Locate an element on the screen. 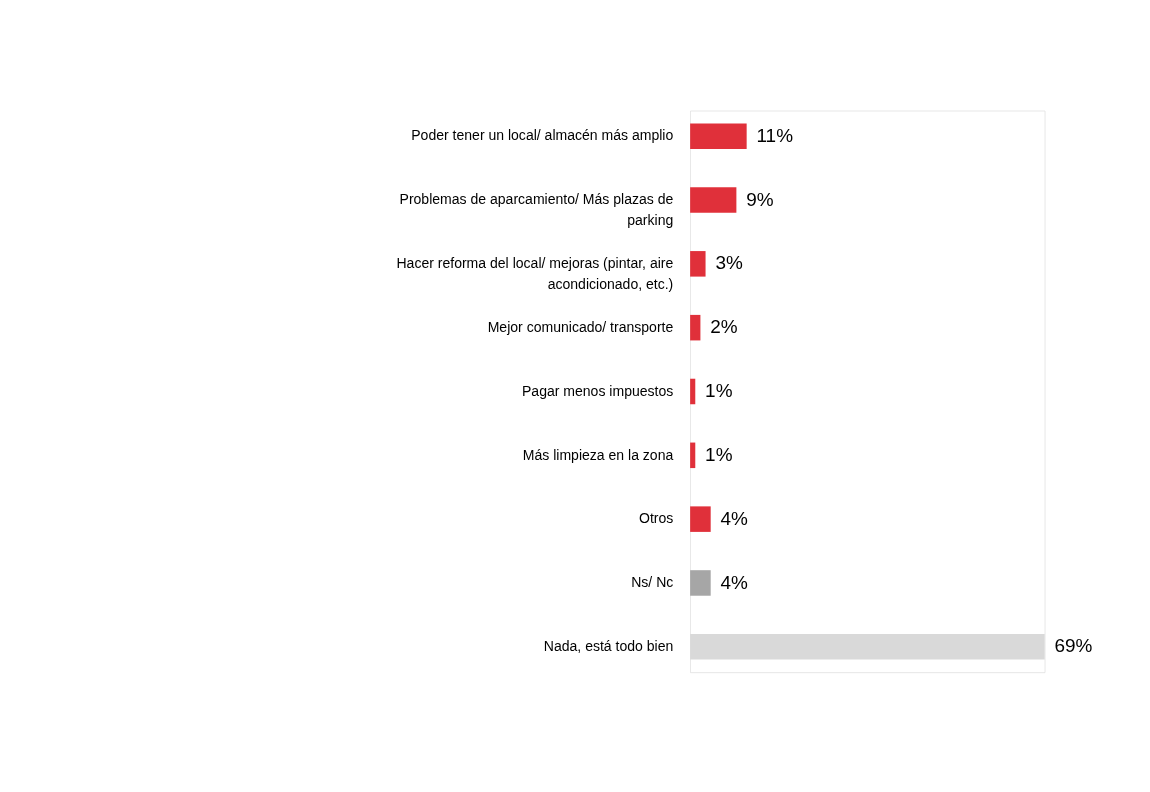 The image size is (1150, 792). data-label: 3% is located at coordinates (729, 263).